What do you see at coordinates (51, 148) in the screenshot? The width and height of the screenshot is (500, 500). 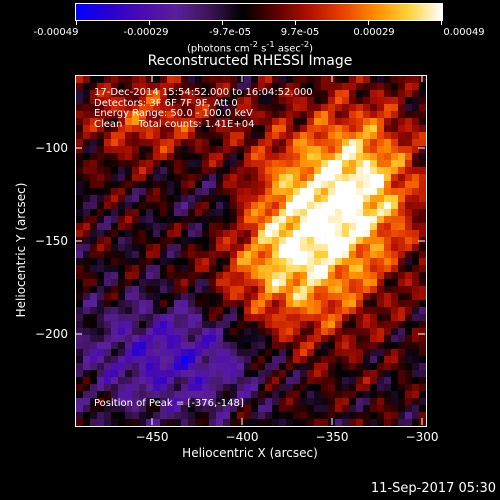 I see `y-tick-label: −100` at bounding box center [51, 148].